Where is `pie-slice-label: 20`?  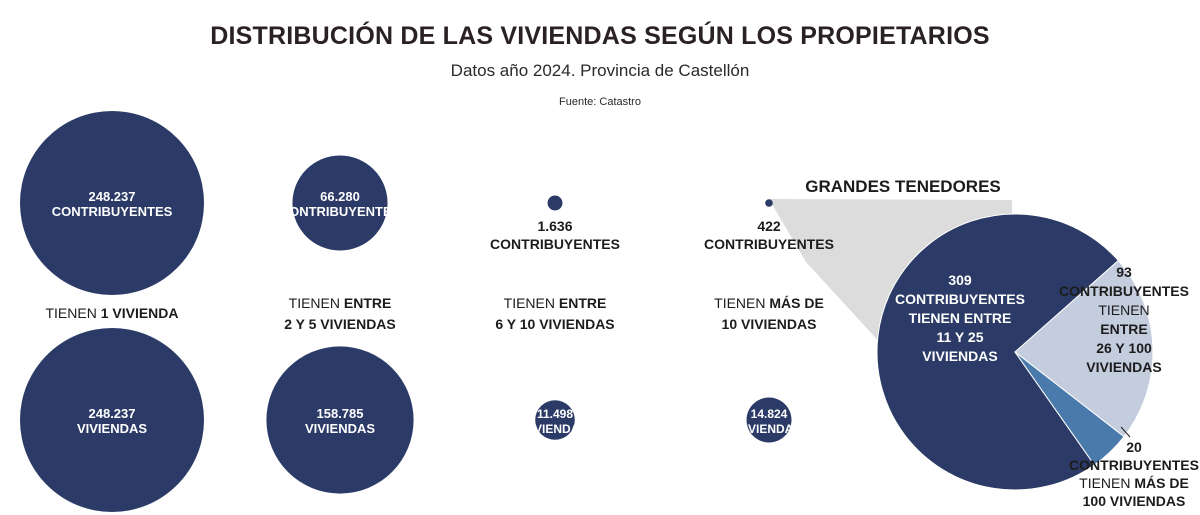 pie-slice-label: 20 is located at coordinates (1134, 447).